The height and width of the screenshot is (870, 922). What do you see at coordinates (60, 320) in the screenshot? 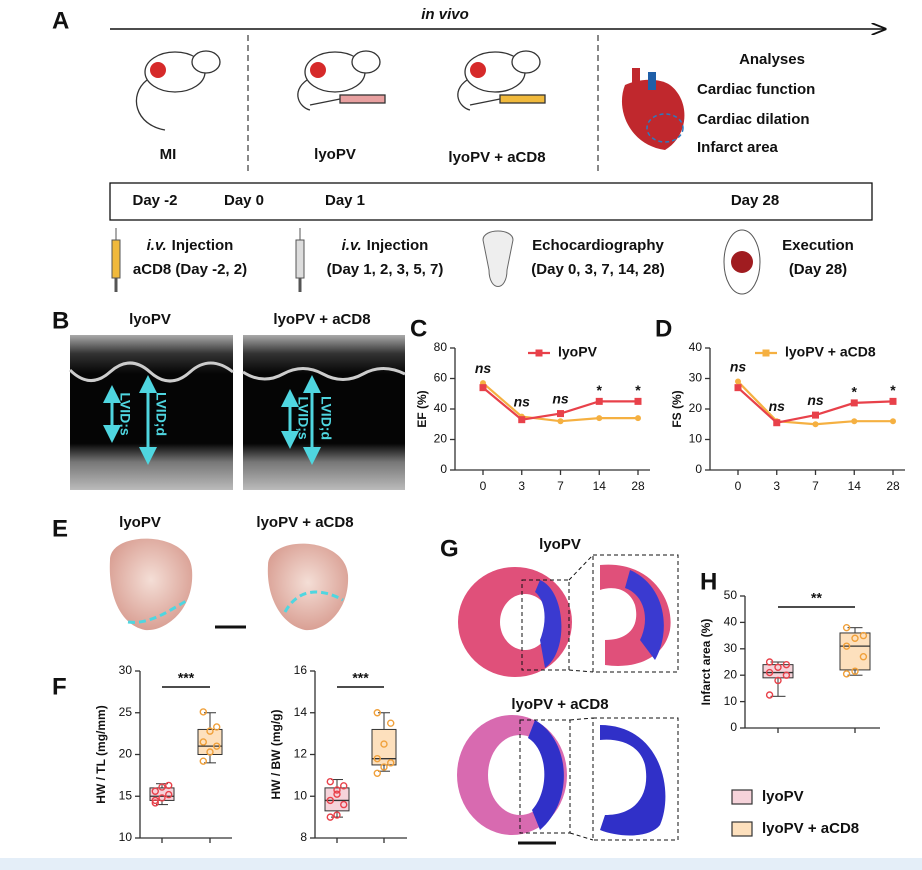
I see `panel-label: B` at bounding box center [60, 320].